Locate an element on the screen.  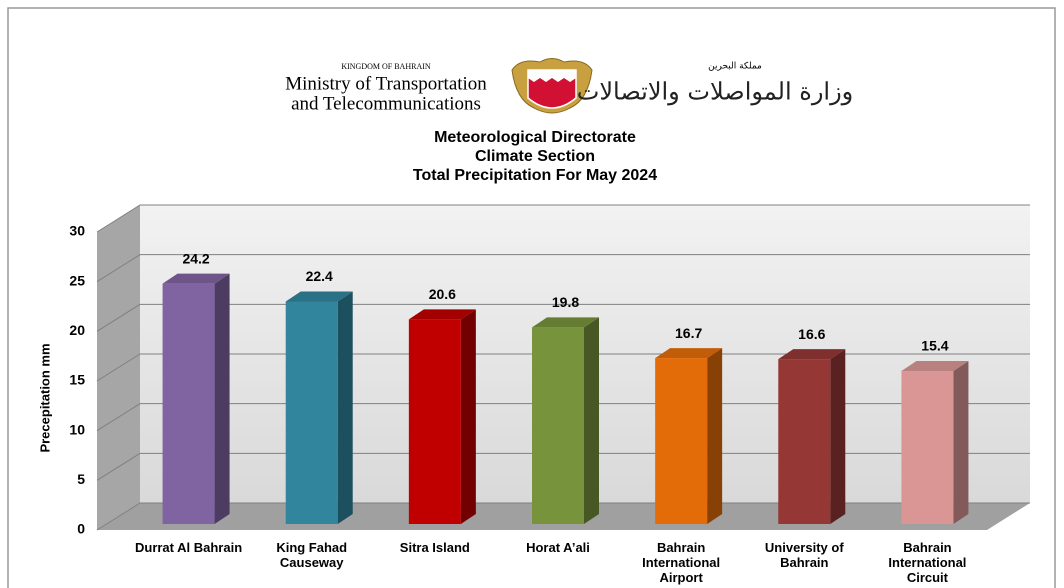
ministry-en: and Telecommunications is located at coordinates (386, 103).